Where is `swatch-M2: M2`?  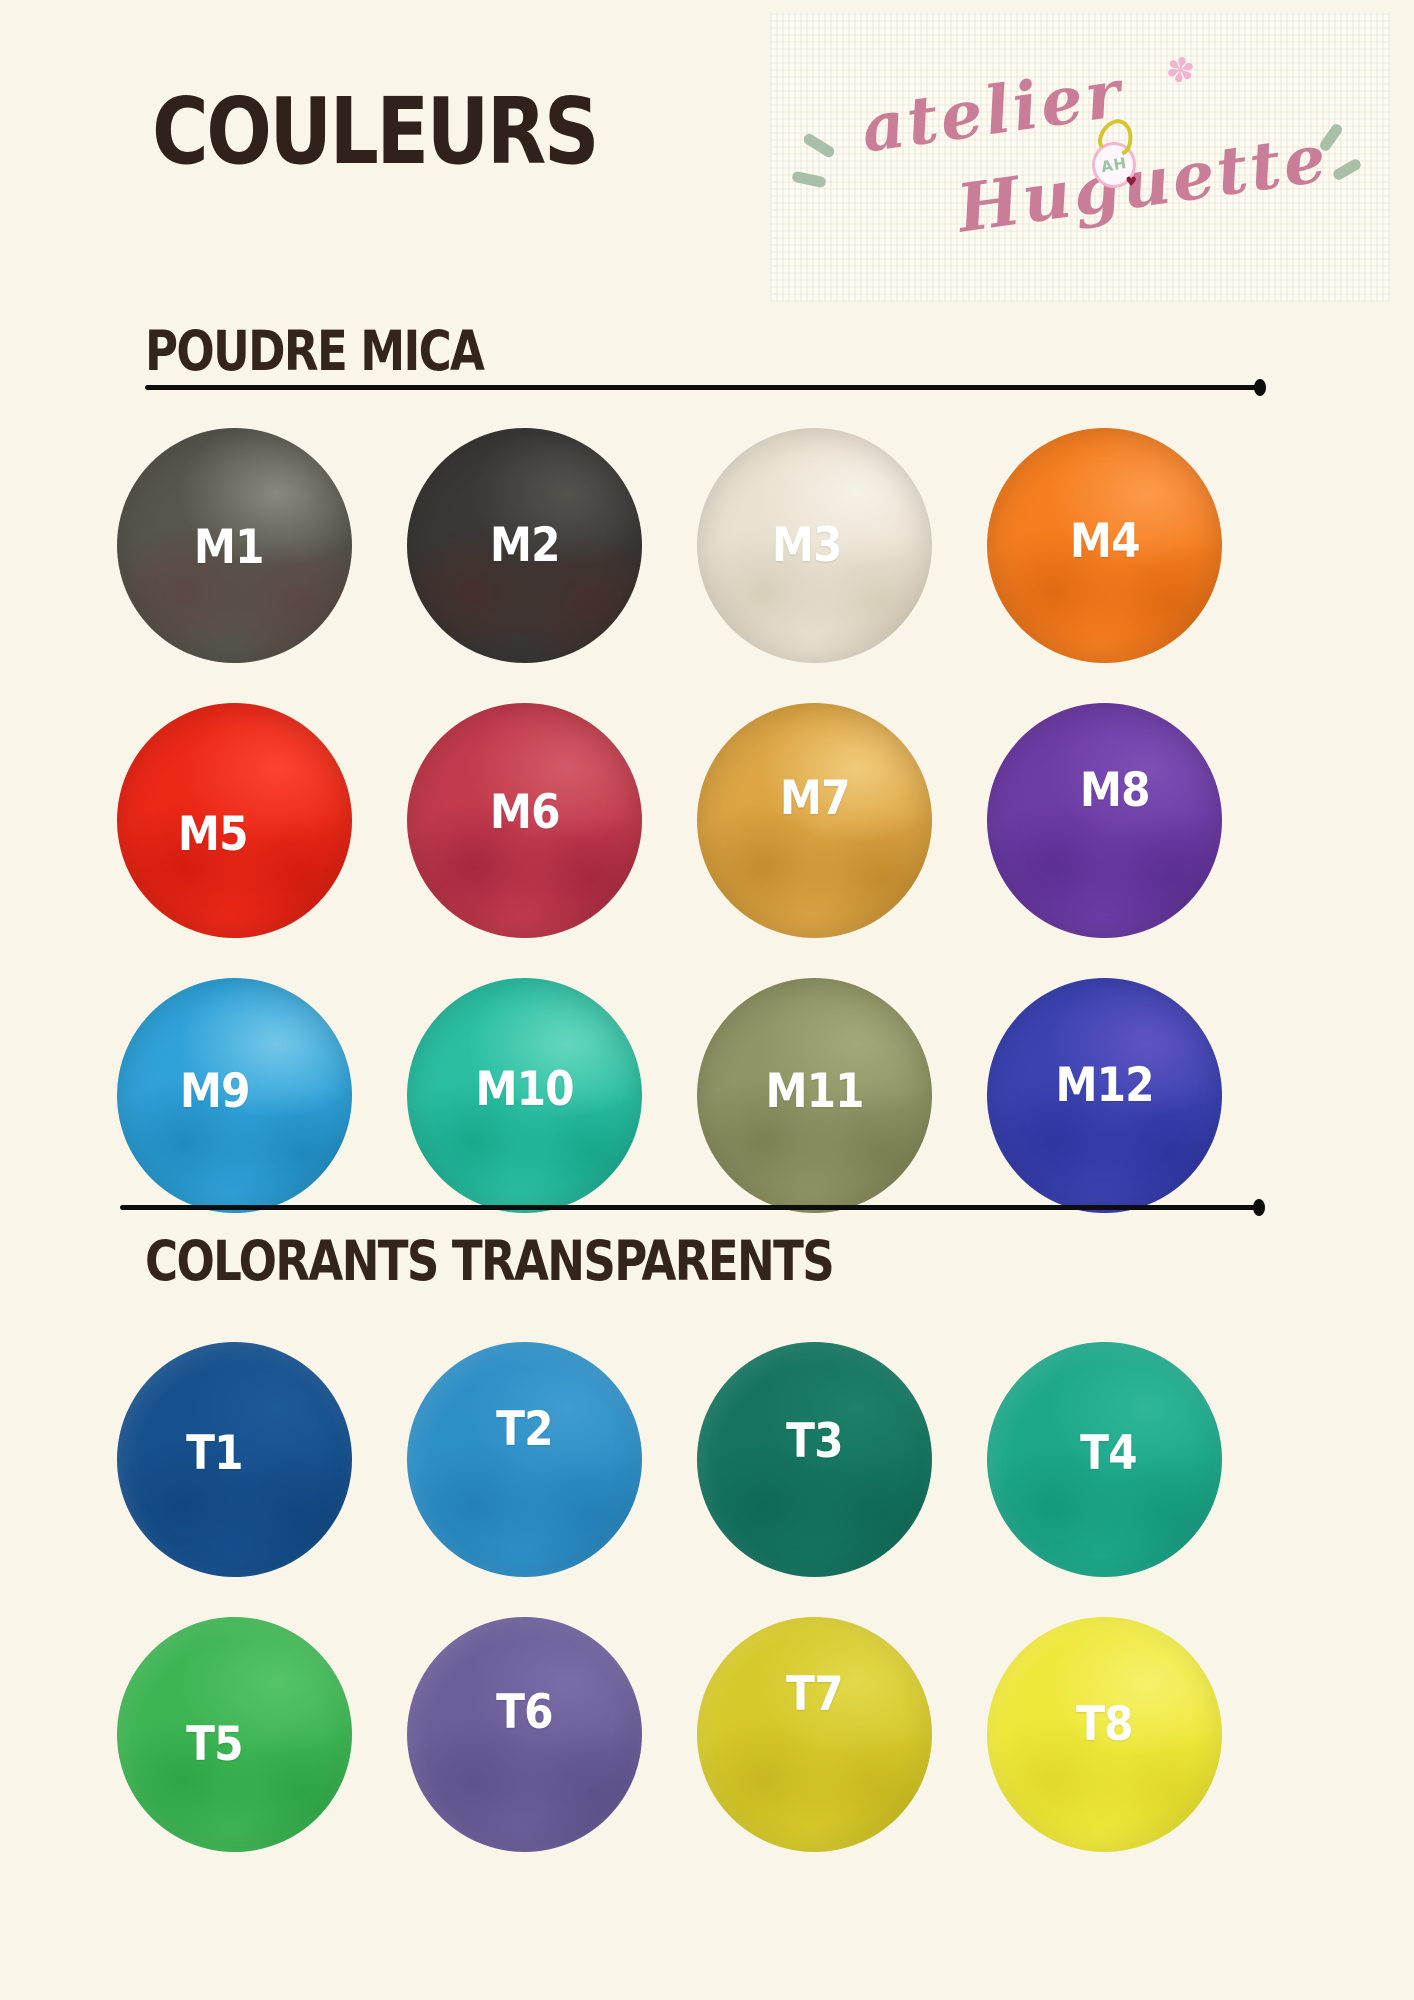 swatch-M2: M2 is located at coordinates (524, 545).